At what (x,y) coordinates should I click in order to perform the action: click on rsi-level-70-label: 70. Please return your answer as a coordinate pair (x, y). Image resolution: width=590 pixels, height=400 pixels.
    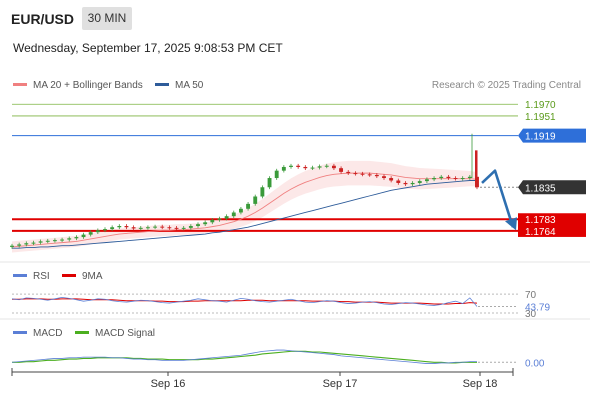
    Looking at the image, I should click on (531, 295).